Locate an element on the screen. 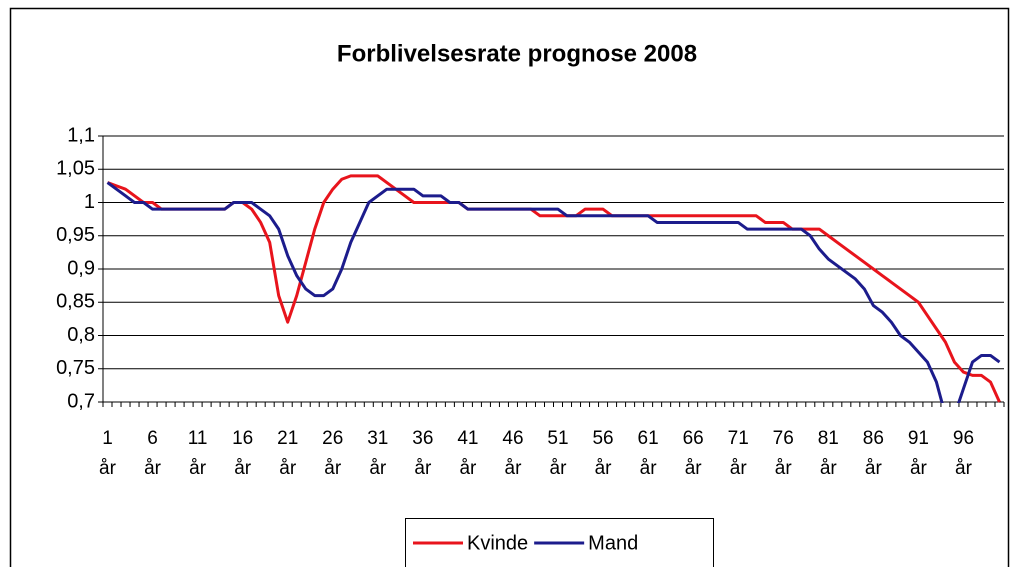  y-tick-label: 0,95 is located at coordinates (75, 235).